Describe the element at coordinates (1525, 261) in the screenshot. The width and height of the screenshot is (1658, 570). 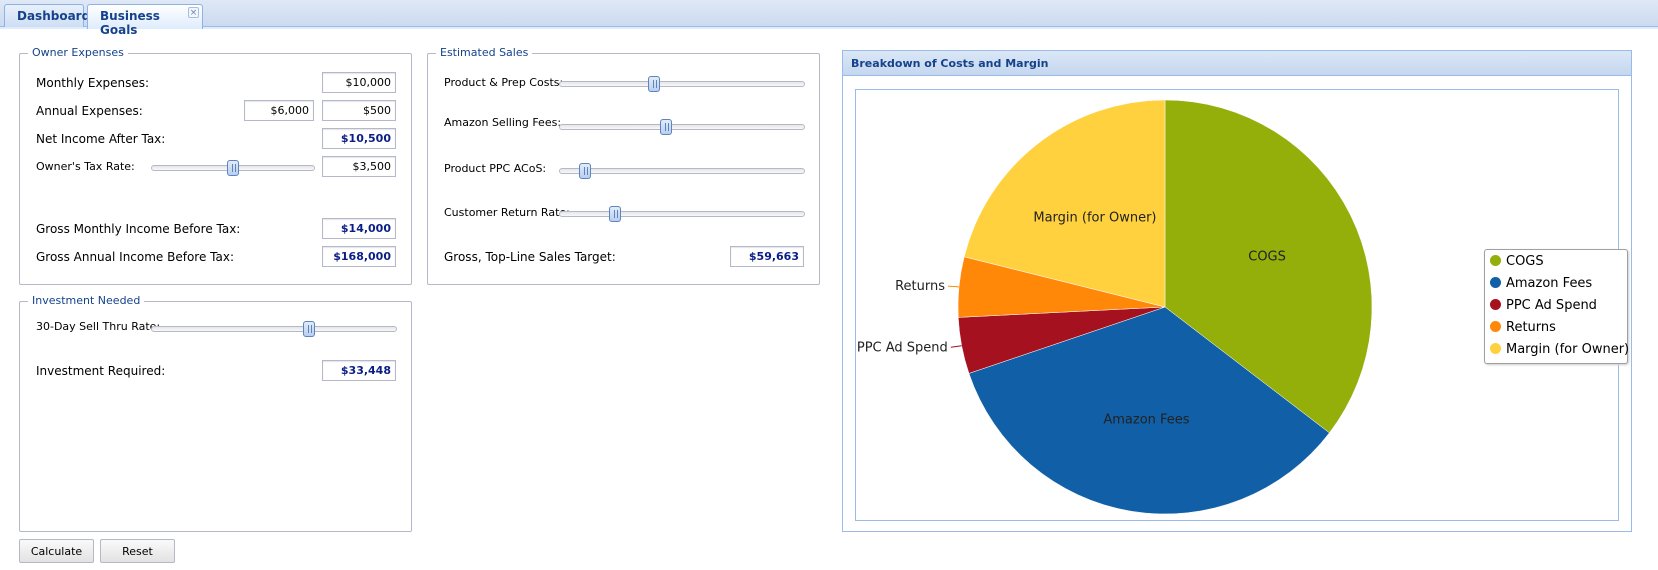
I see `legend-label: COGS` at that location.